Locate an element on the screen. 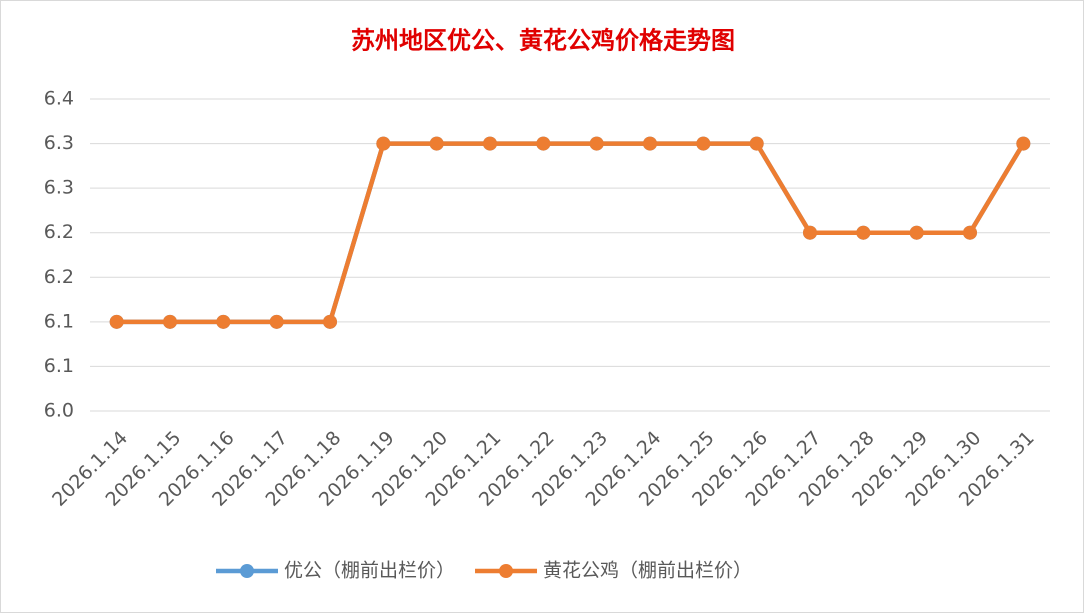  legend-item: 黄花公鸡（棚前出栏价） is located at coordinates (613, 571).